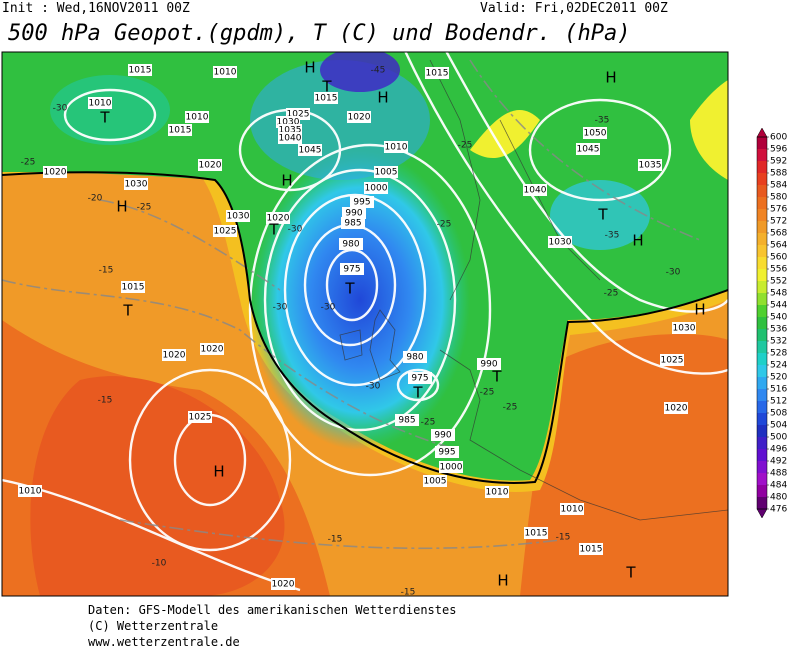  Describe the element at coordinates (778, 150) in the screenshot. I see `colorbar-label: 596` at that location.